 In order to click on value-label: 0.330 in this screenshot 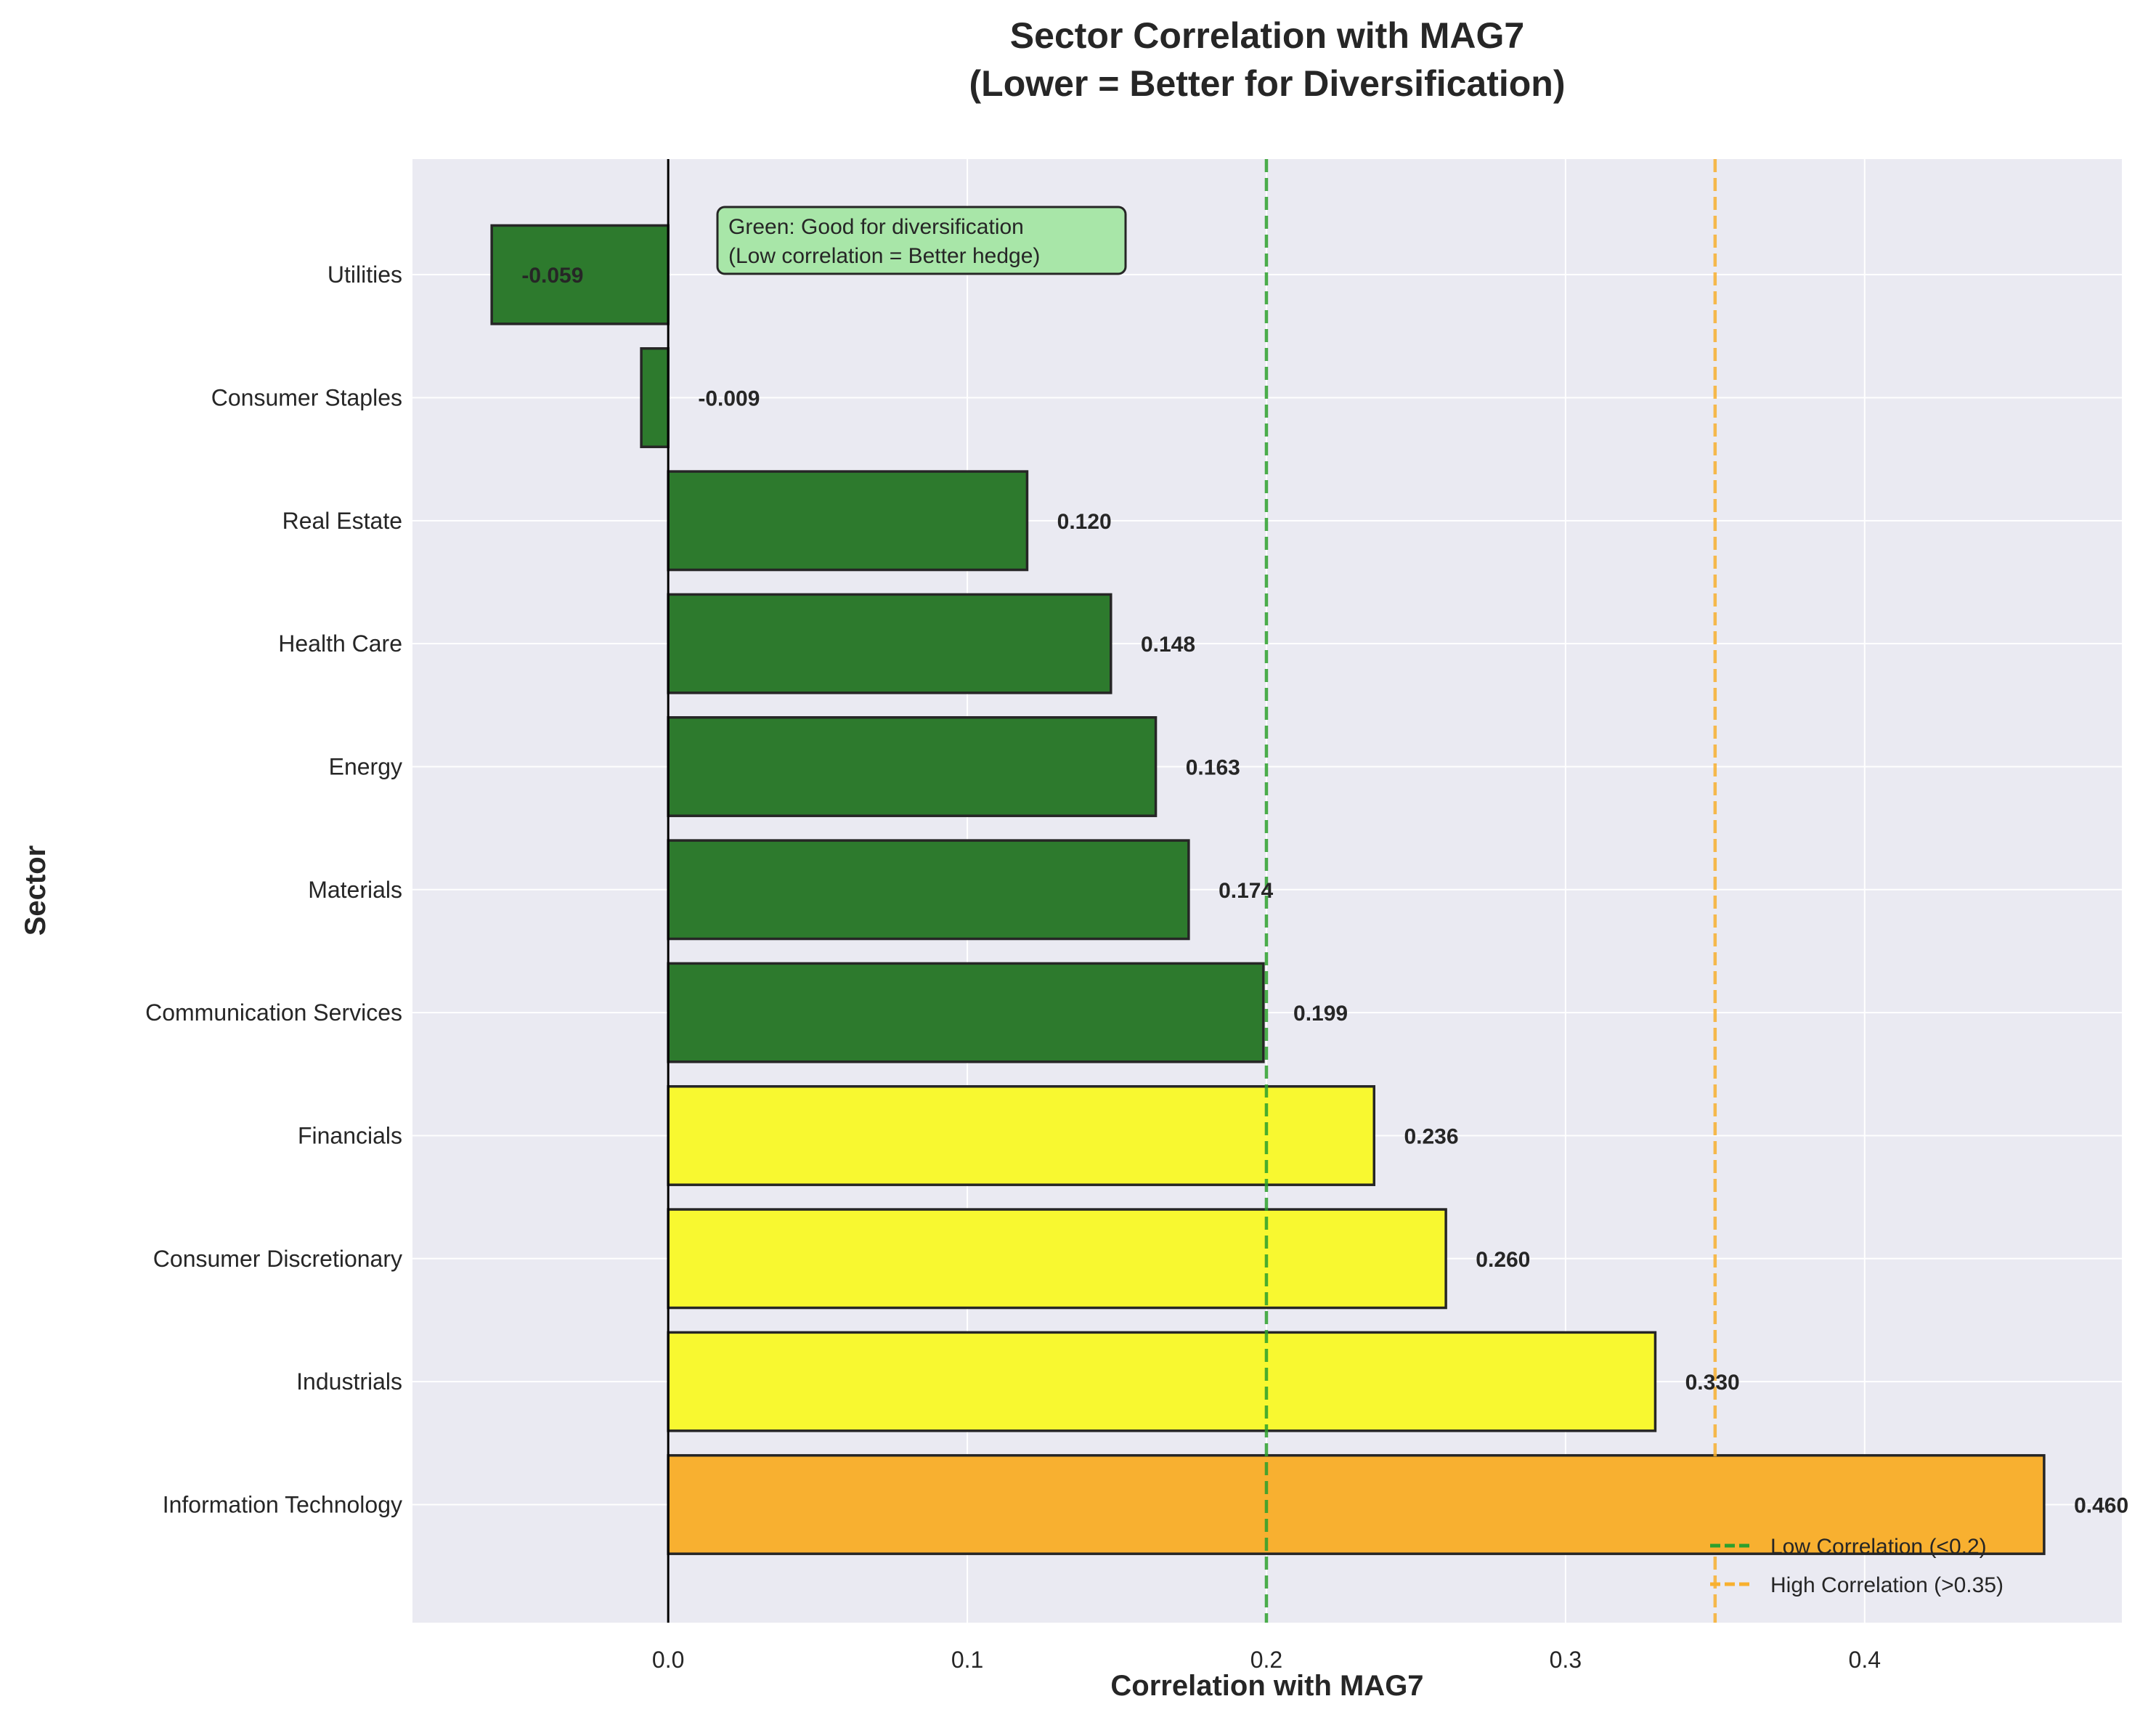, I will do `click(1712, 1383)`.